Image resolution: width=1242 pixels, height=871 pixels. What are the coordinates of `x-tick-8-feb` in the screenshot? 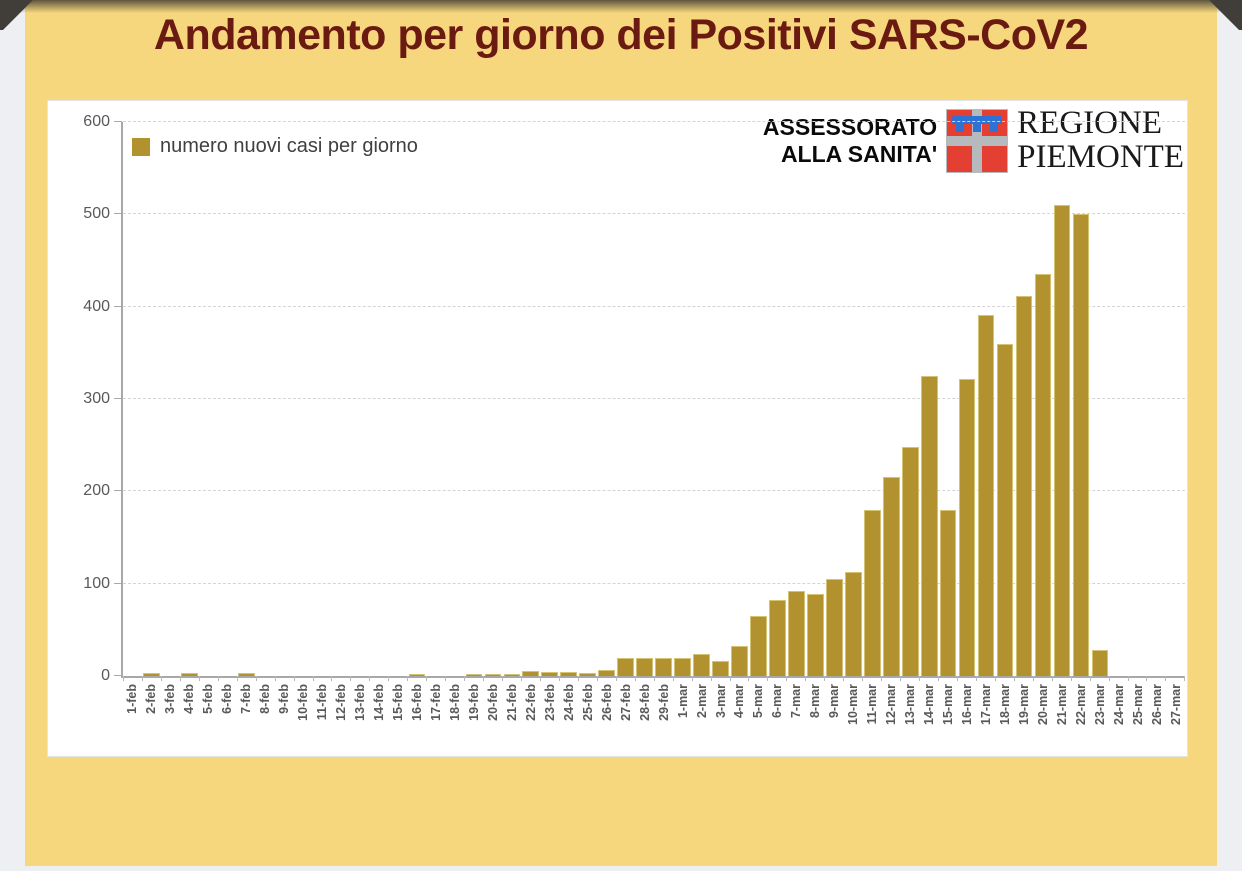 It's located at (266, 678).